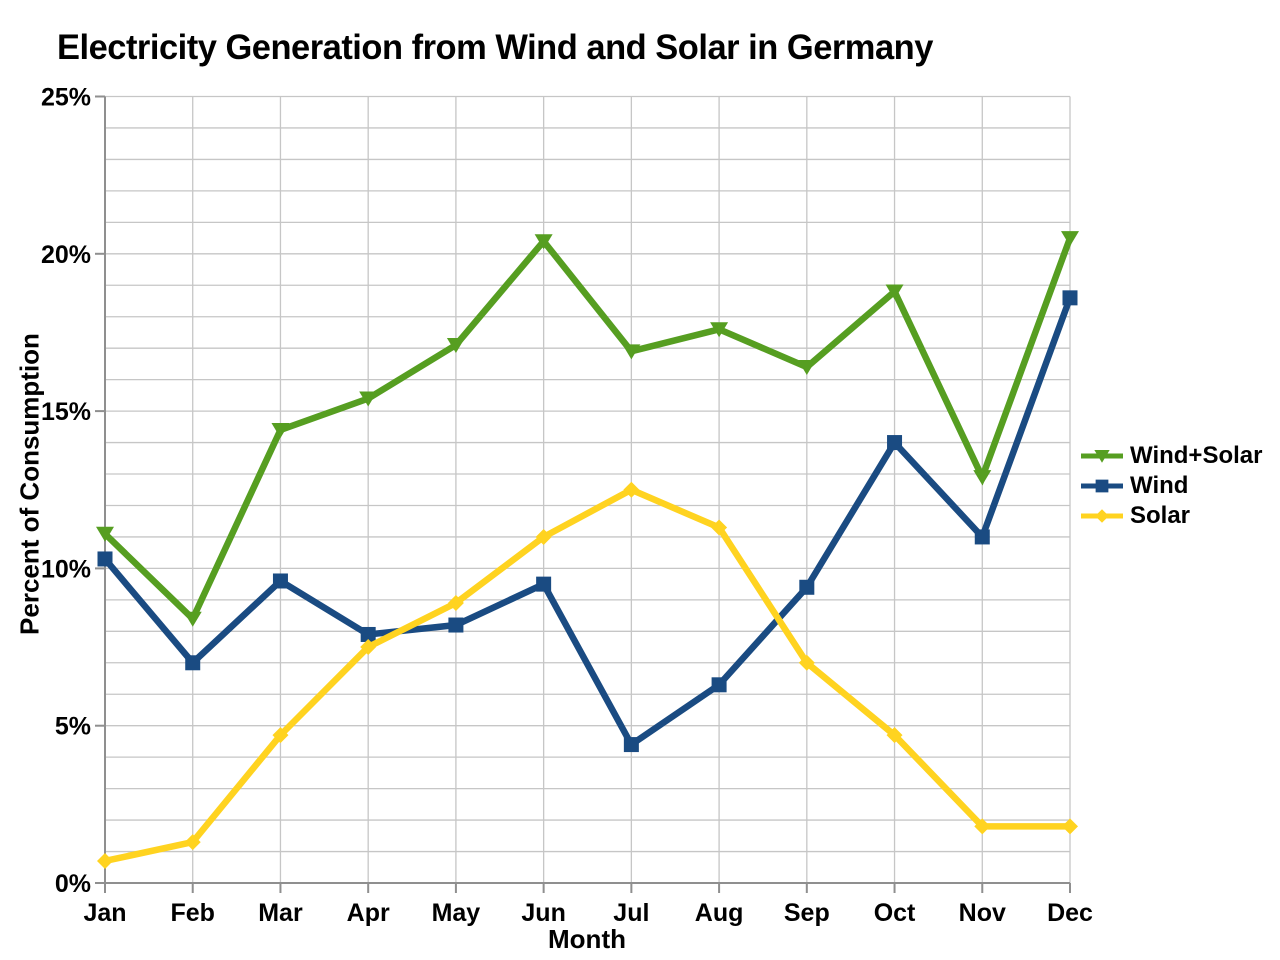 The width and height of the screenshot is (1280, 960). What do you see at coordinates (280, 913) in the screenshot?
I see `x-tick-label: Mar` at bounding box center [280, 913].